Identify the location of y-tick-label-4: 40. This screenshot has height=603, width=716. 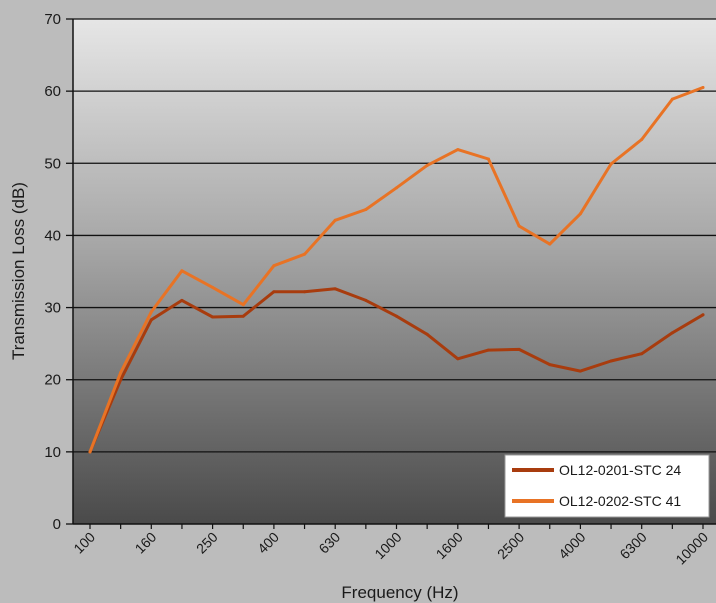
(52, 235).